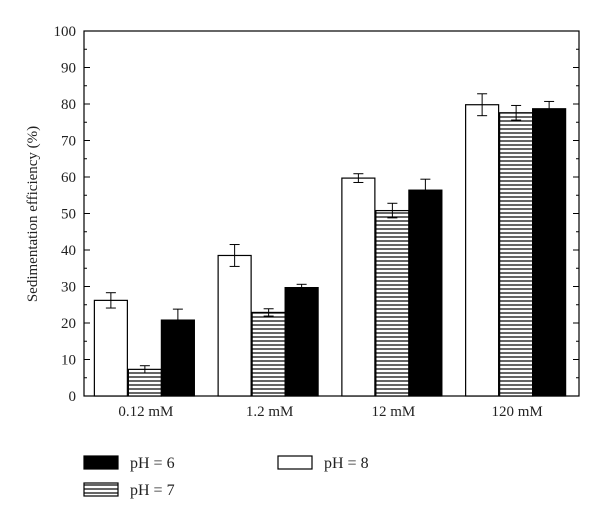 The height and width of the screenshot is (524, 600). What do you see at coordinates (68, 215) in the screenshot?
I see `y-tick-label: 50` at bounding box center [68, 215].